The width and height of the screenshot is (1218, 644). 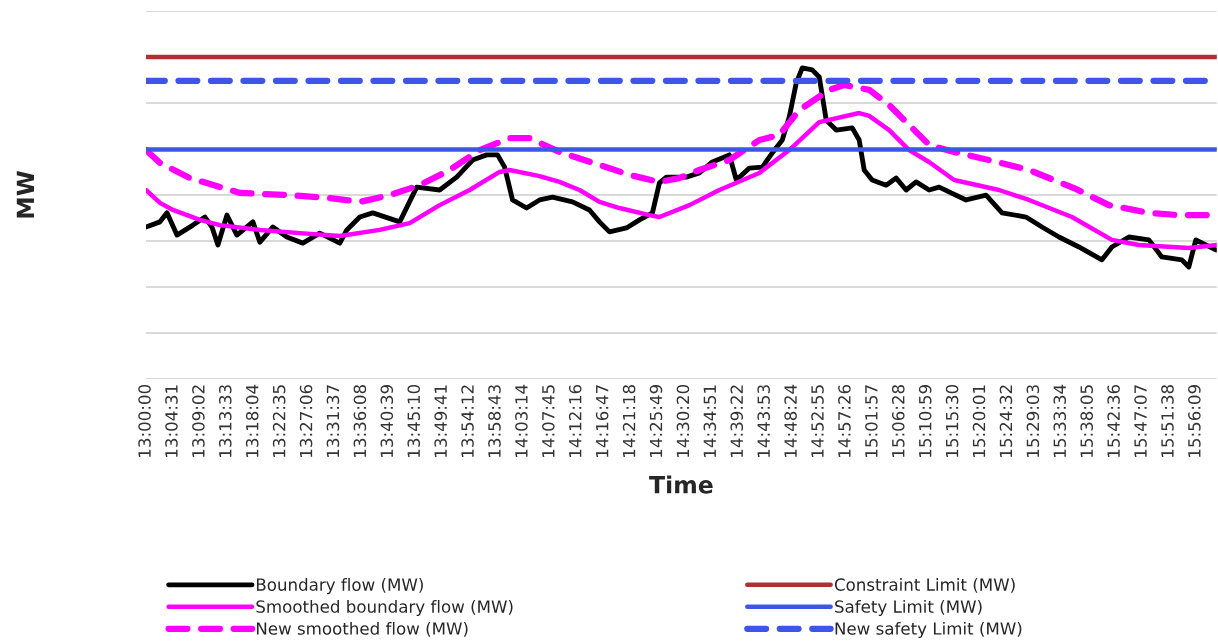 I want to click on legend-label: Boundary flow (MW), so click(x=339, y=586).